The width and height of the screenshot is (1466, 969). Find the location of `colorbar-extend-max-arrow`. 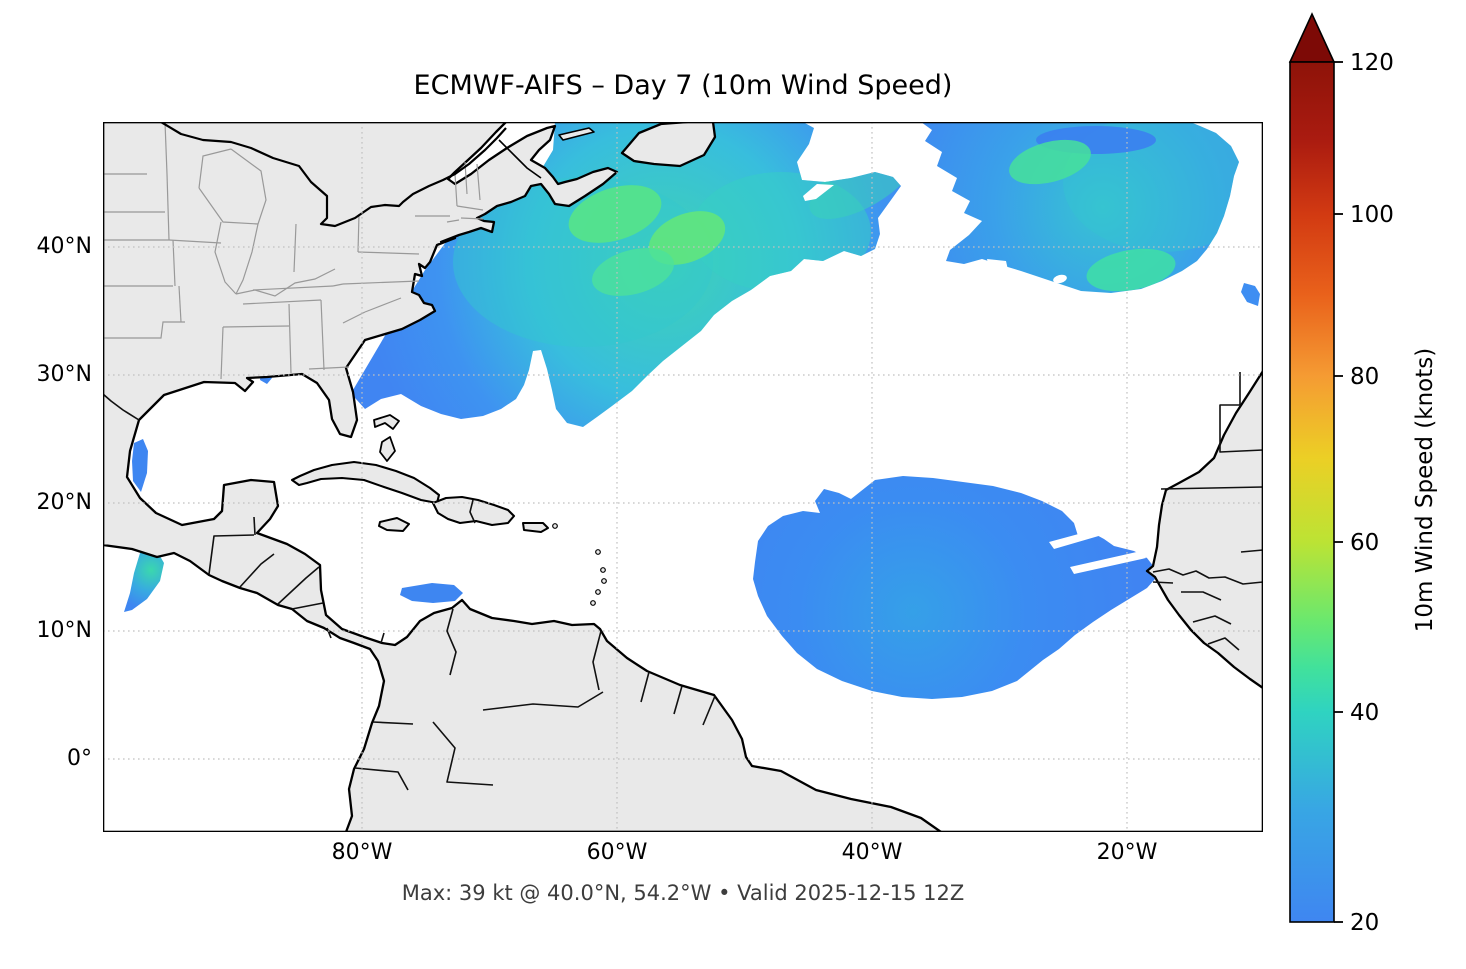

colorbar-extend-max-arrow is located at coordinates (1312, 37).